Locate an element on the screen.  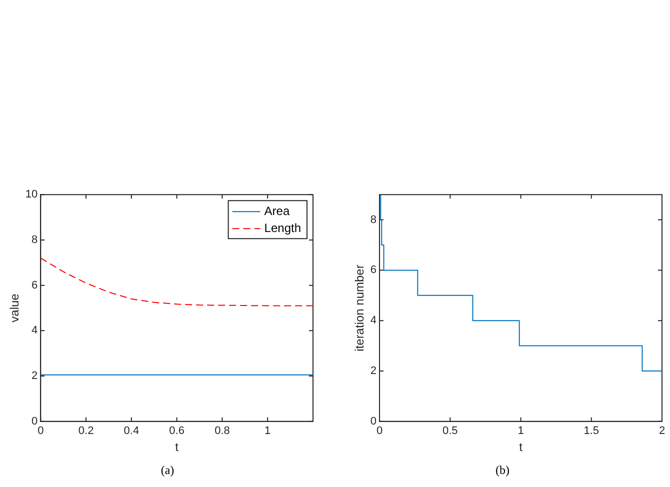
x-tick-label: 0.8 is located at coordinates (222, 431).